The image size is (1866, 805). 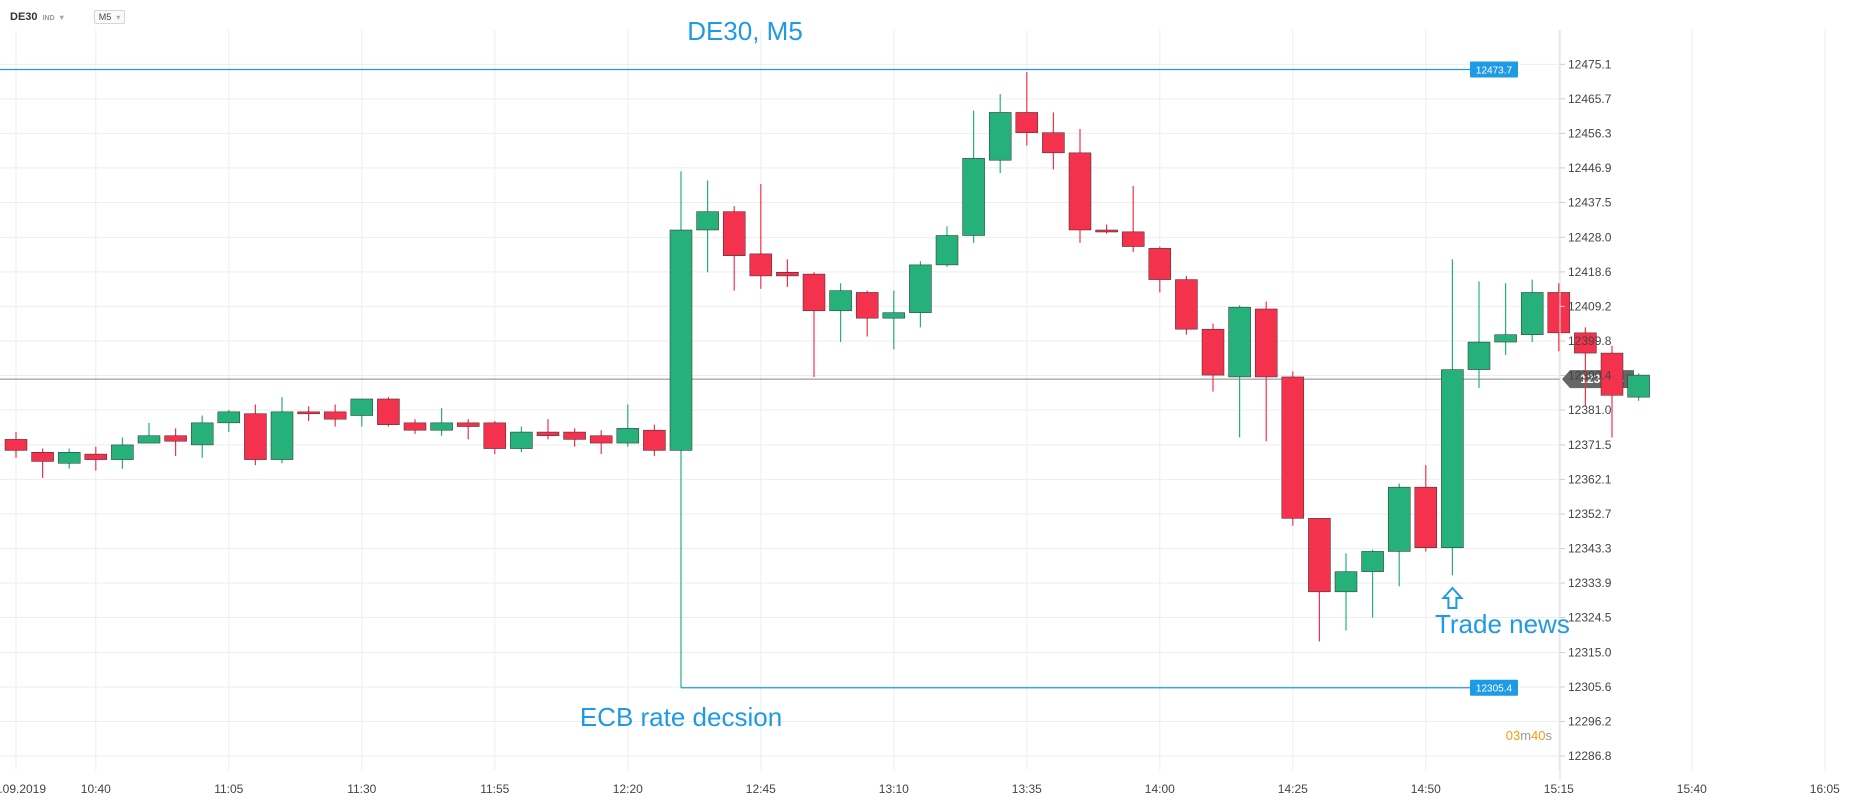 I want to click on level-label: 12473.7, so click(x=1494, y=70).